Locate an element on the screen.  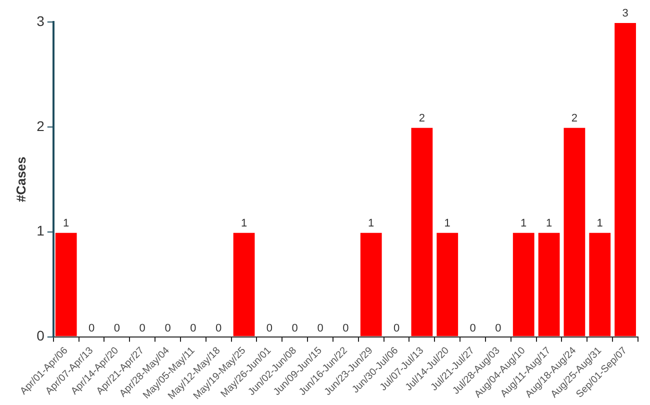
data-label: 3 is located at coordinates (625, 14).